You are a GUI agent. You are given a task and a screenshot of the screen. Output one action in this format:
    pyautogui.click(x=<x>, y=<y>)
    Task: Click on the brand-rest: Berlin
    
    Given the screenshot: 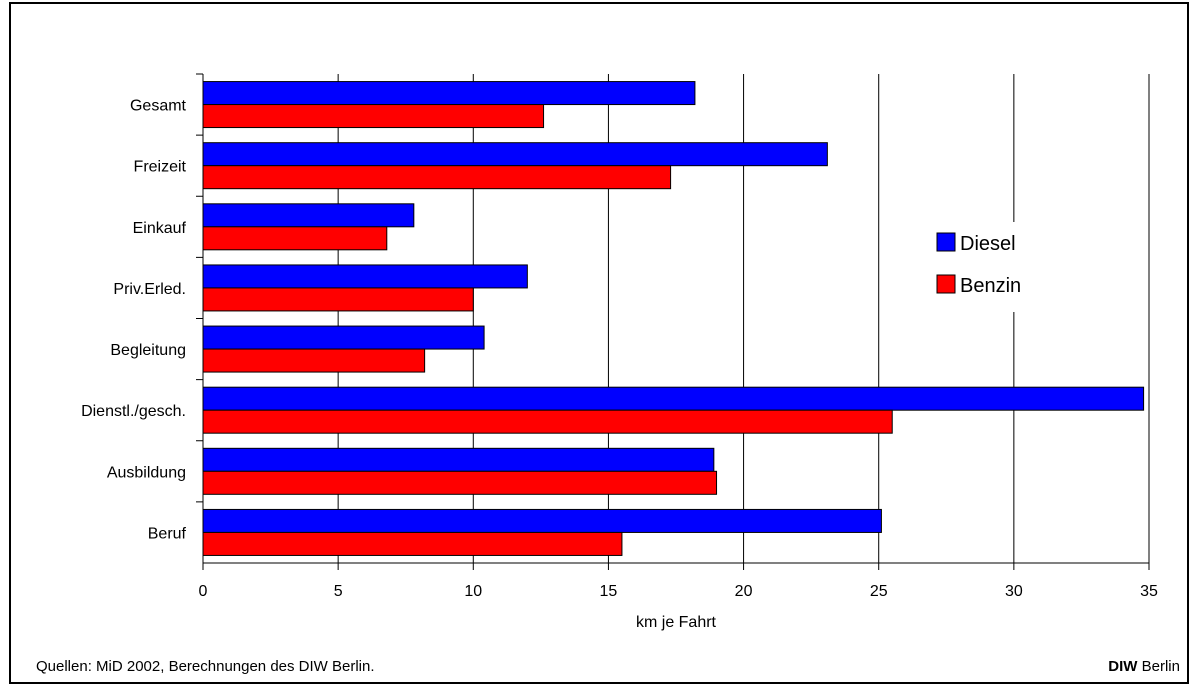 What is the action you would take?
    pyautogui.click(x=1158, y=666)
    